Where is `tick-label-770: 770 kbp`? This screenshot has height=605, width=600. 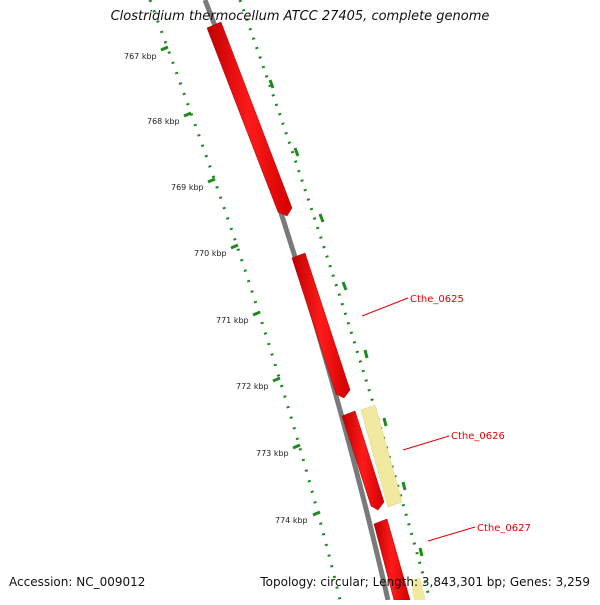
tick-label-770: 770 kbp is located at coordinates (210, 253).